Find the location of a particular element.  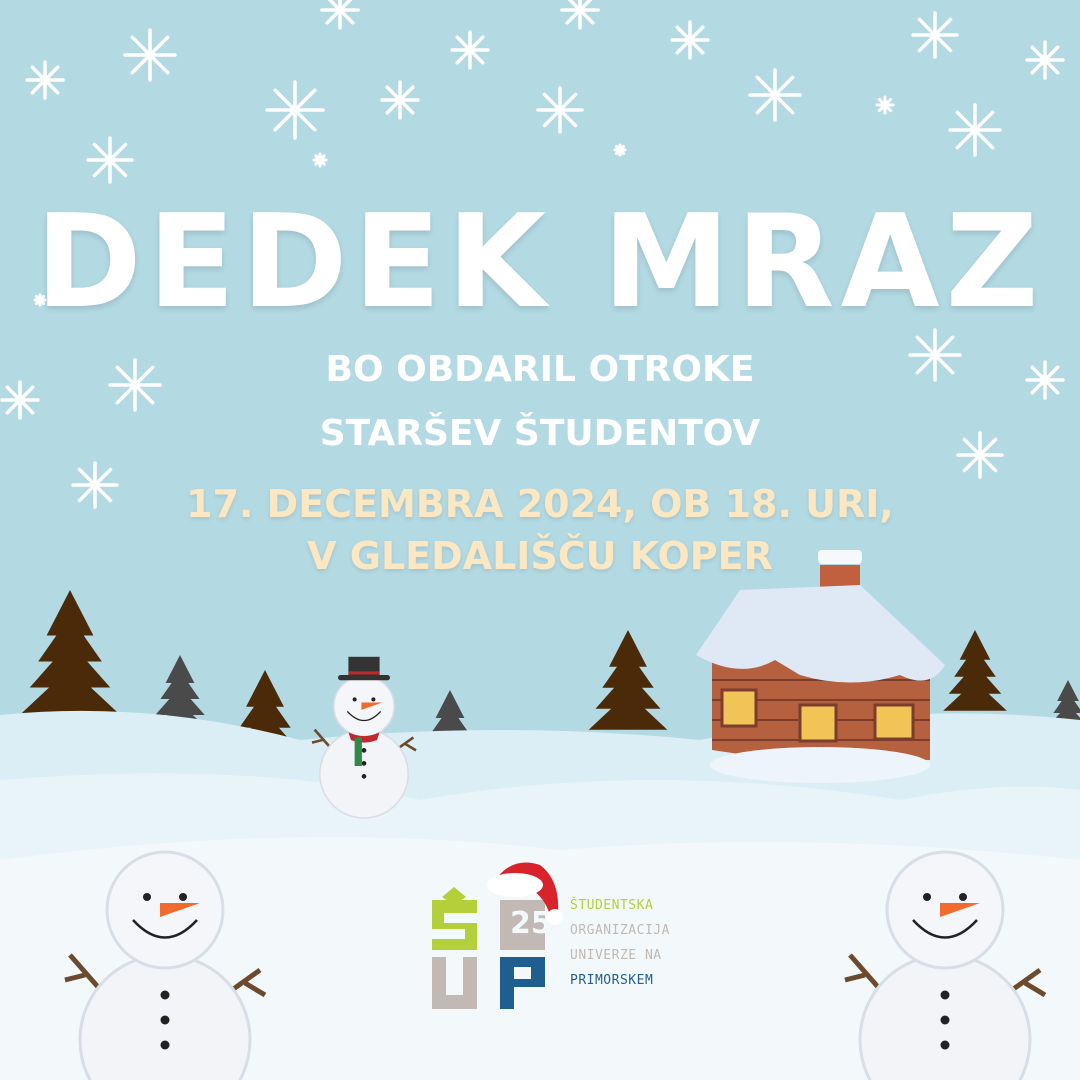

subtitle-line-1: BO OBDARIL OTROKE is located at coordinates (540, 369).